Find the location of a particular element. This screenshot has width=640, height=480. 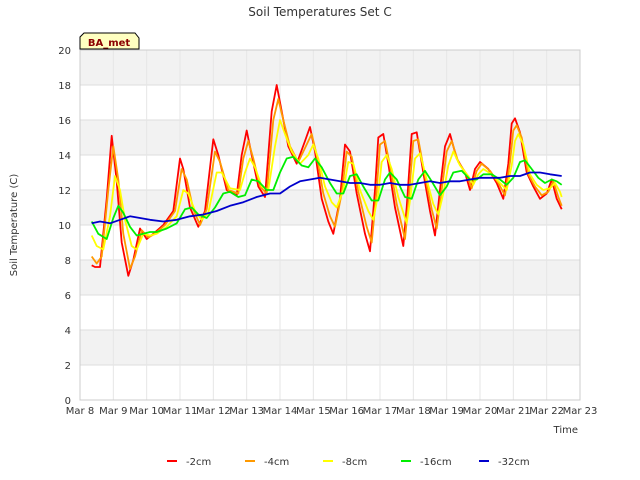

legend-label: -32cm is located at coordinates (514, 462).